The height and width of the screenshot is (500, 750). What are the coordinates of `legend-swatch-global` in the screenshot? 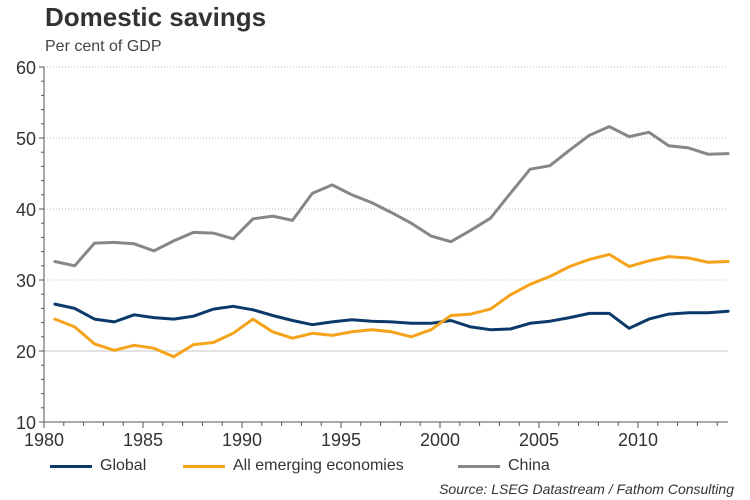 It's located at (71, 466).